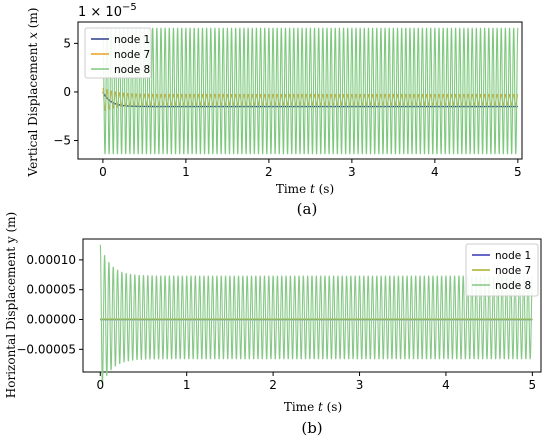 This screenshot has width=550, height=440. I want to click on caption-a: (a), so click(307, 209).